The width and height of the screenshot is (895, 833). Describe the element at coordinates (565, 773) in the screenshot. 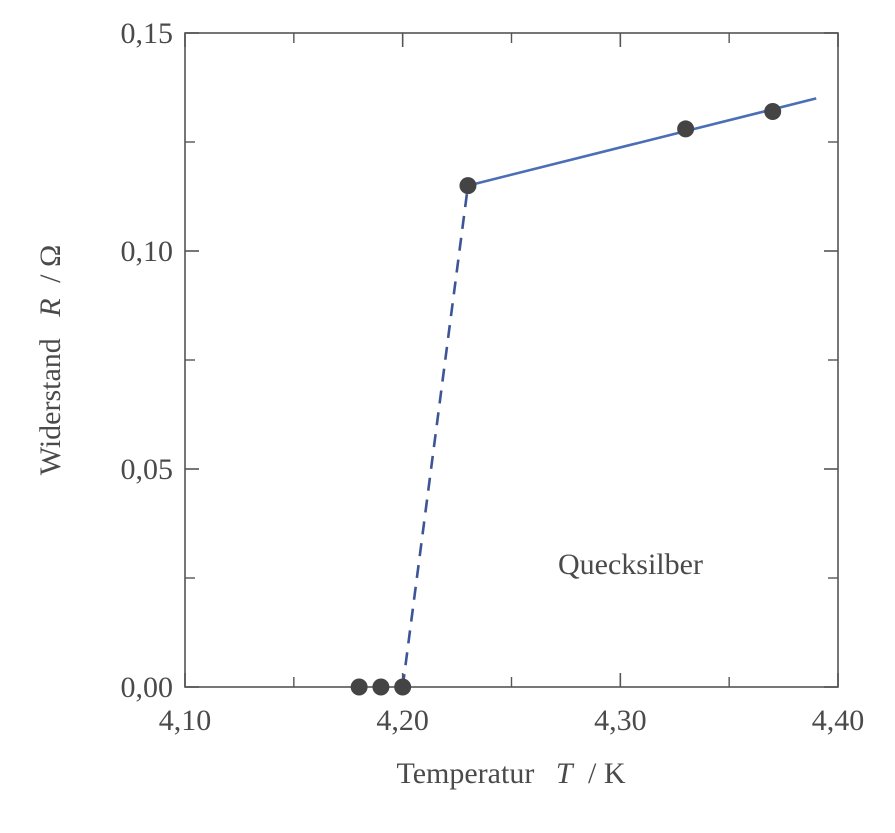

I see `x-axis-label-symbol: T` at that location.